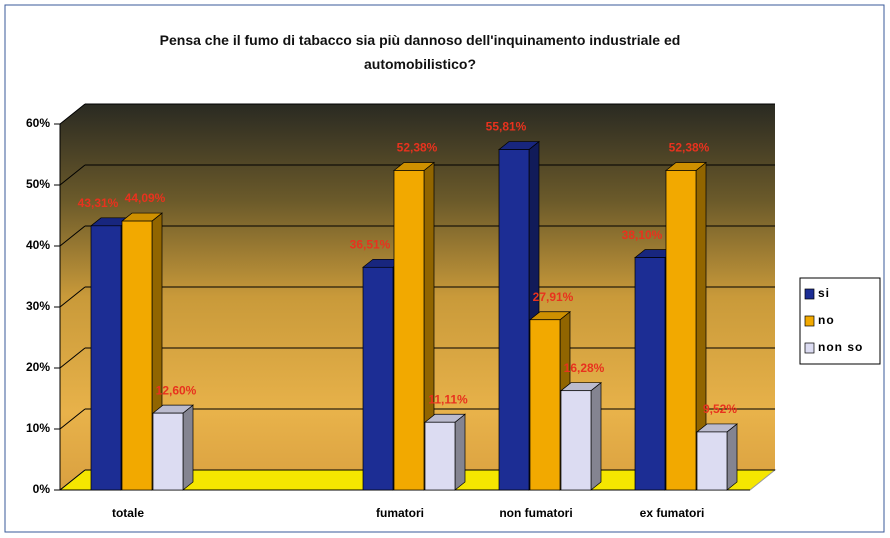  What do you see at coordinates (672, 513) in the screenshot?
I see `x-tick-label: ex fumatori` at bounding box center [672, 513].